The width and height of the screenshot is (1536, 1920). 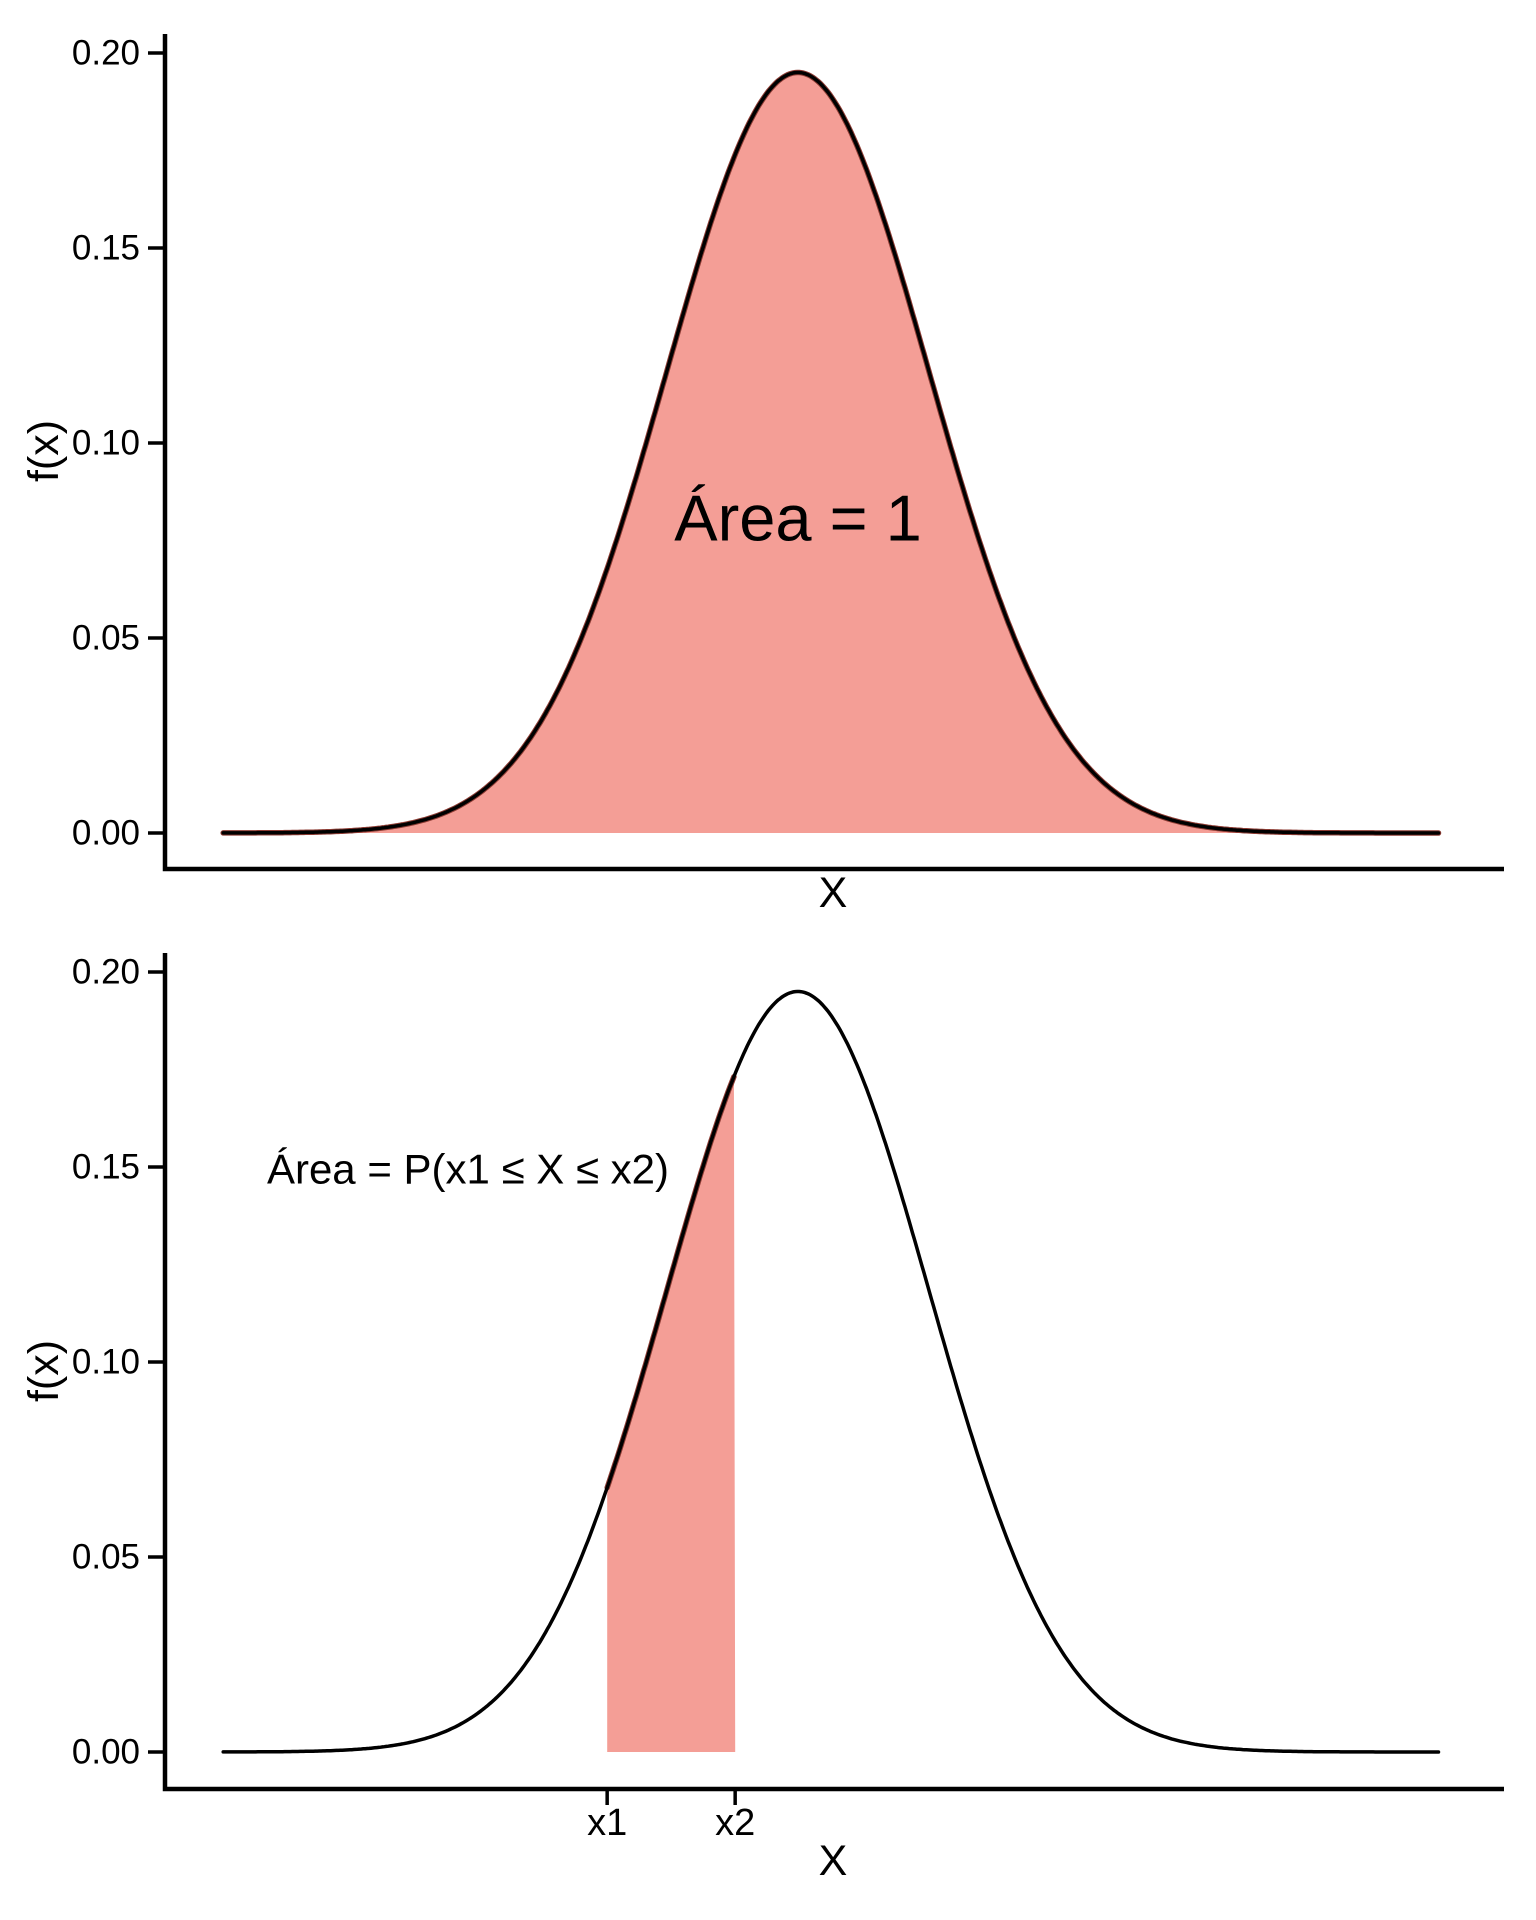 What do you see at coordinates (44, 1371) in the screenshot?
I see `y-axis-title-bottom: f(x)` at bounding box center [44, 1371].